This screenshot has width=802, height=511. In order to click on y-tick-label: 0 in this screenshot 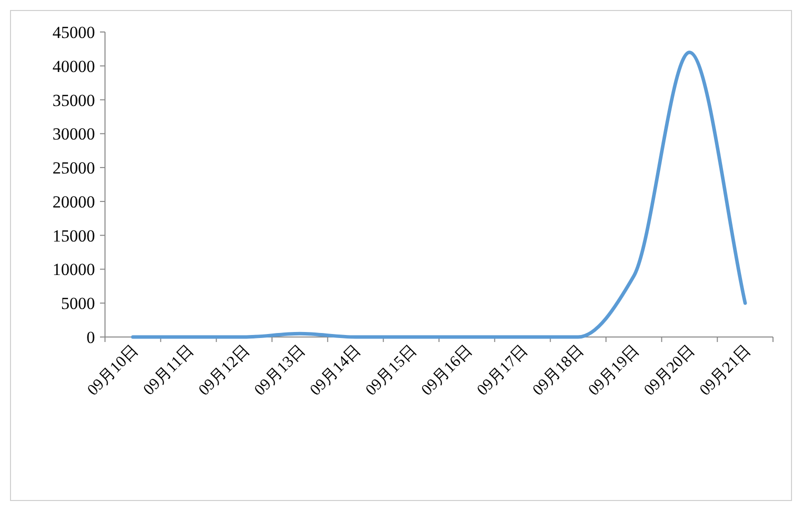, I will do `click(90, 337)`.